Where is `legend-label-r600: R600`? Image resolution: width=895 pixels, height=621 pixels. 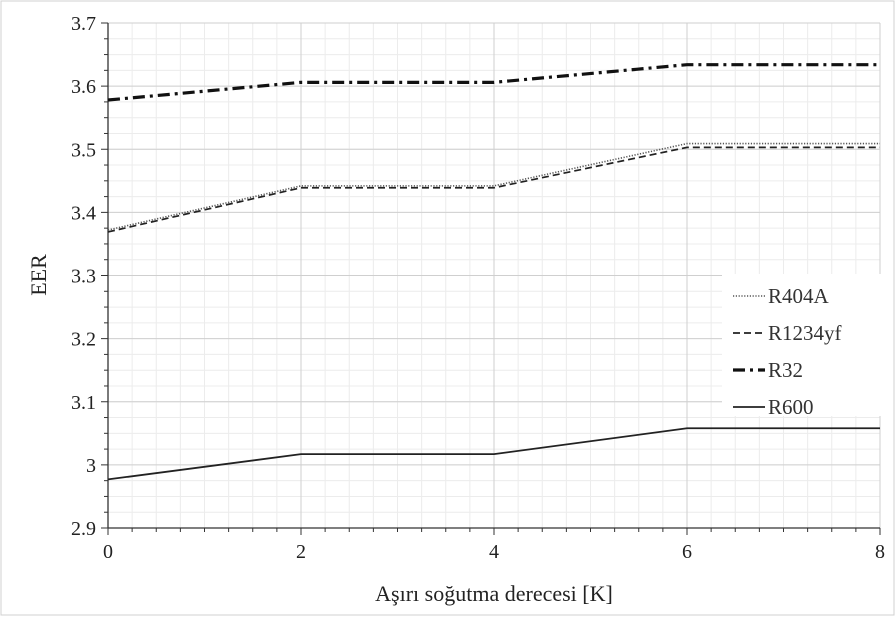 legend-label-r600: R600 is located at coordinates (791, 407).